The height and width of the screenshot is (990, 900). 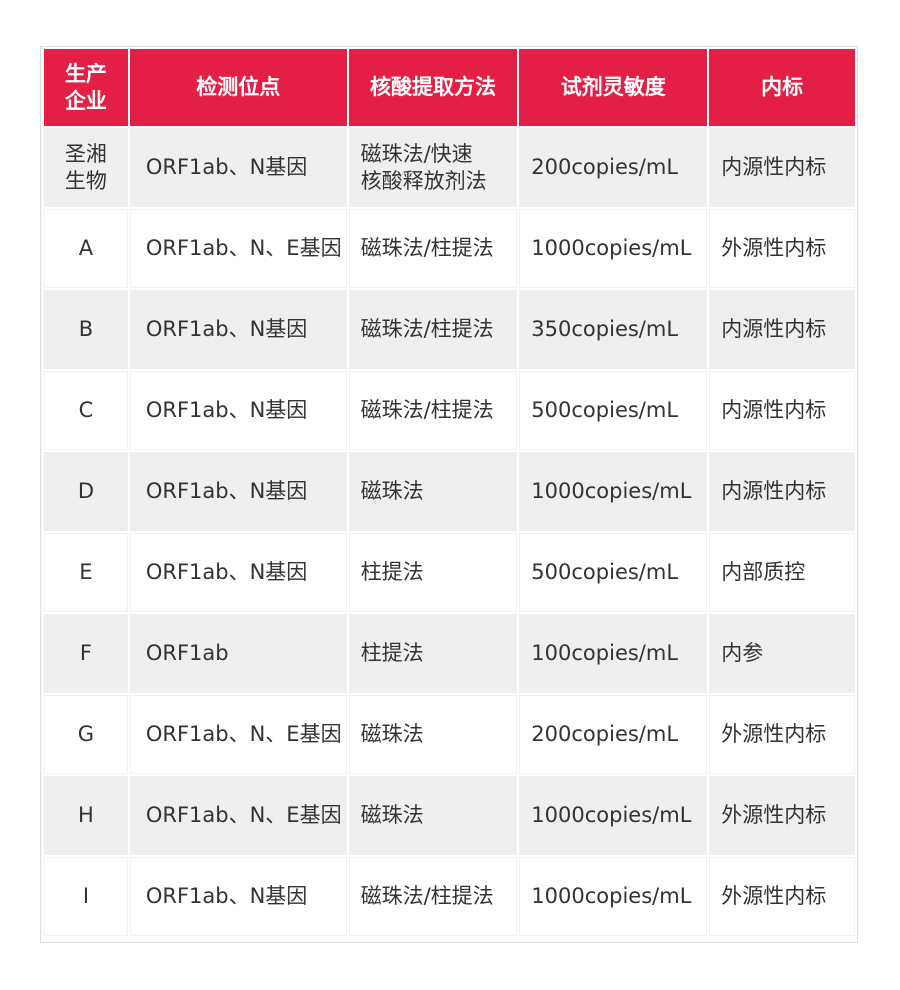 What do you see at coordinates (782, 572) in the screenshot?
I see `cell-internal-control: 内部质控` at bounding box center [782, 572].